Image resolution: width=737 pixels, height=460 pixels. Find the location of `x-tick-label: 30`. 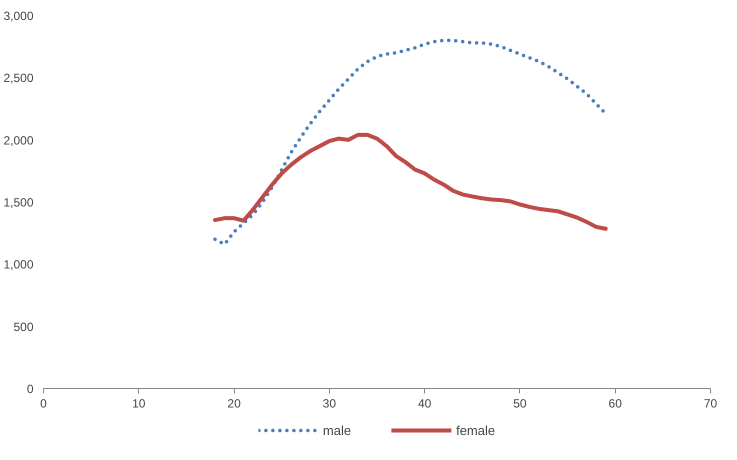

x-tick-label: 30 is located at coordinates (329, 403).